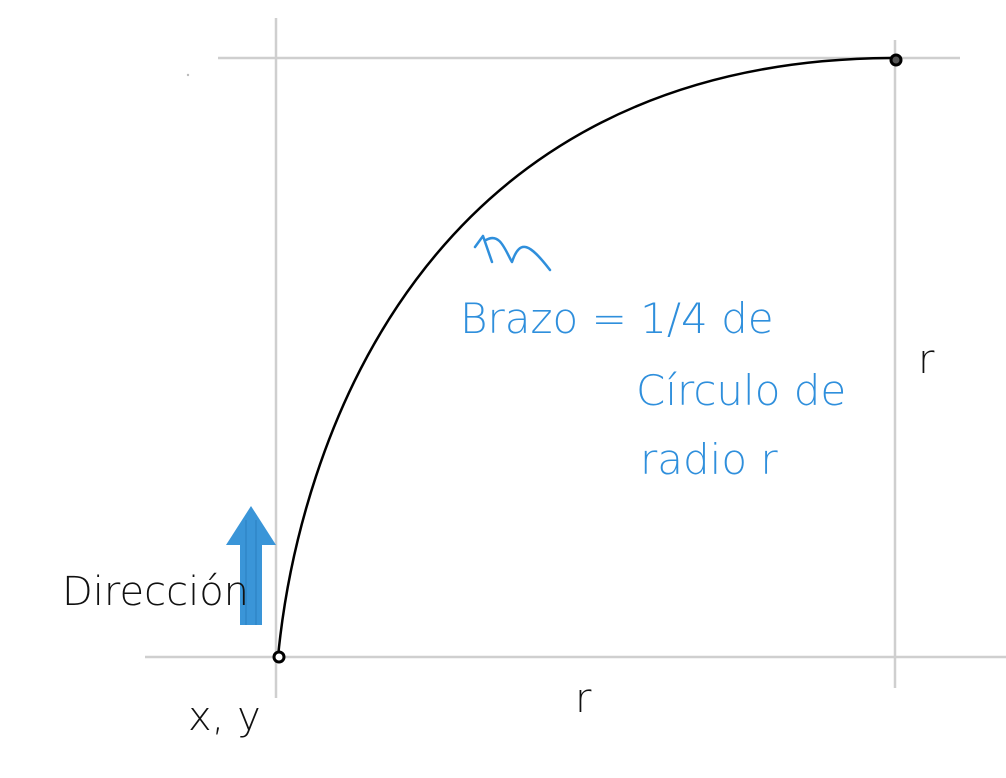 The width and height of the screenshot is (1006, 778). Describe the element at coordinates (224, 717) in the screenshot. I see `origin-label: x, y` at that location.